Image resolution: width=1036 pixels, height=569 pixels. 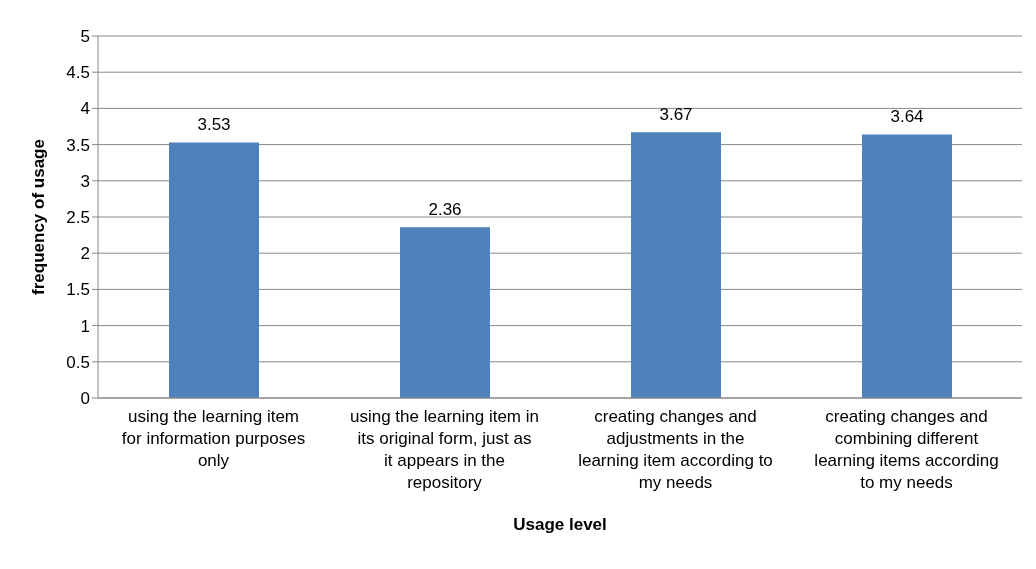 I want to click on x-tick-label: creating changes and adjustments in the learning item according to my needs, so click(x=675, y=449).